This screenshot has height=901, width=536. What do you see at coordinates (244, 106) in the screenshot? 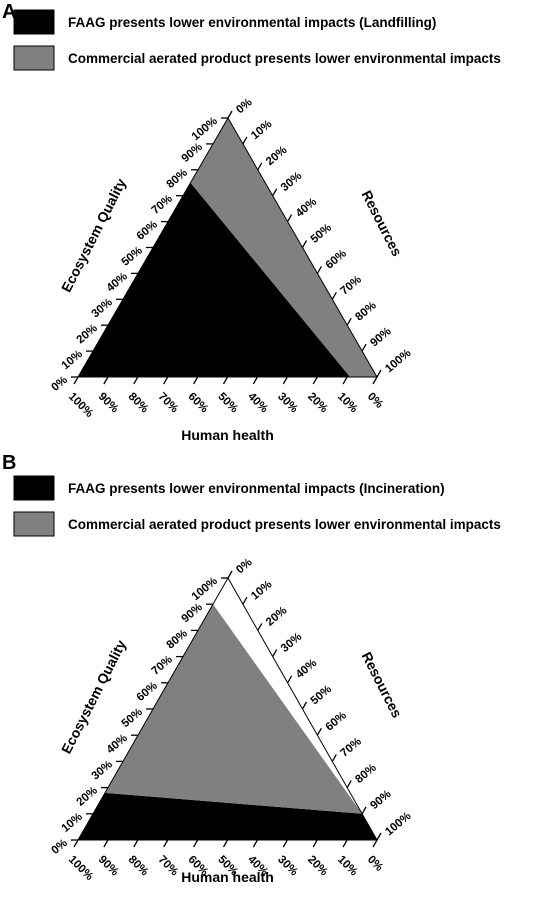
I see `right-tick-label: 0%` at bounding box center [244, 106].